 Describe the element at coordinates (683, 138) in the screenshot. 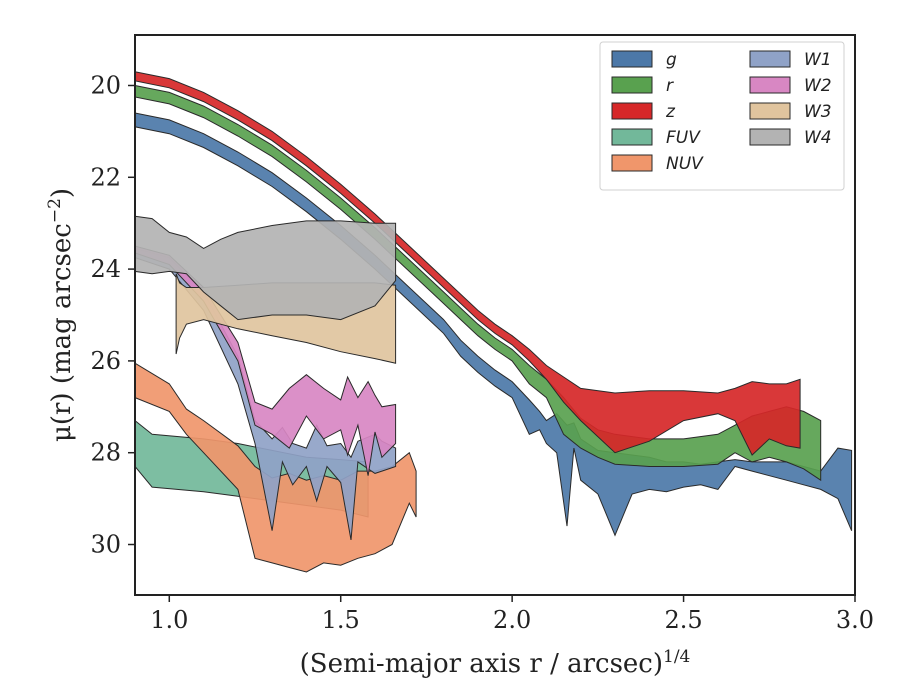

I see `legend-label-fuv: FUV` at that location.